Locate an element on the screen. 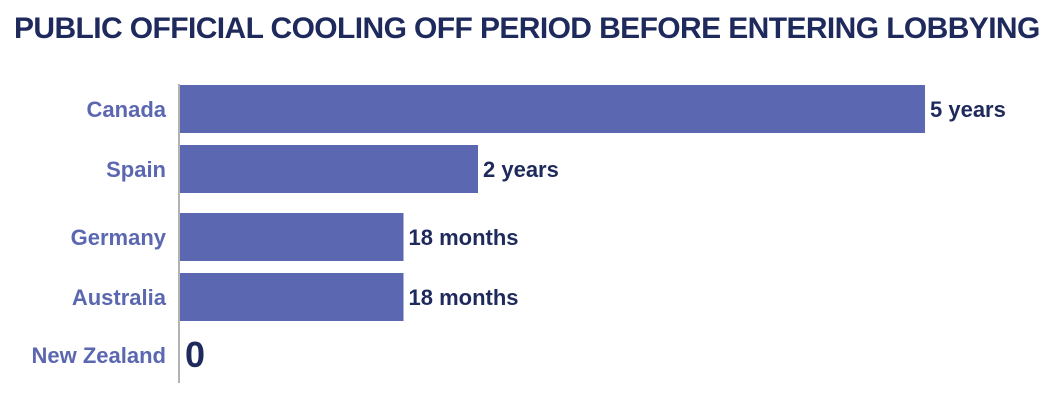 The image size is (1050, 416). bar-germany is located at coordinates (292, 237).